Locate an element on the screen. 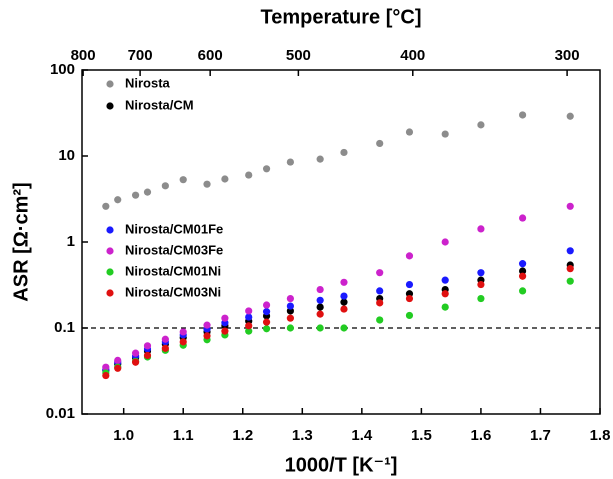 The width and height of the screenshot is (613, 479). y-tick-label: 100 is located at coordinates (62, 69).